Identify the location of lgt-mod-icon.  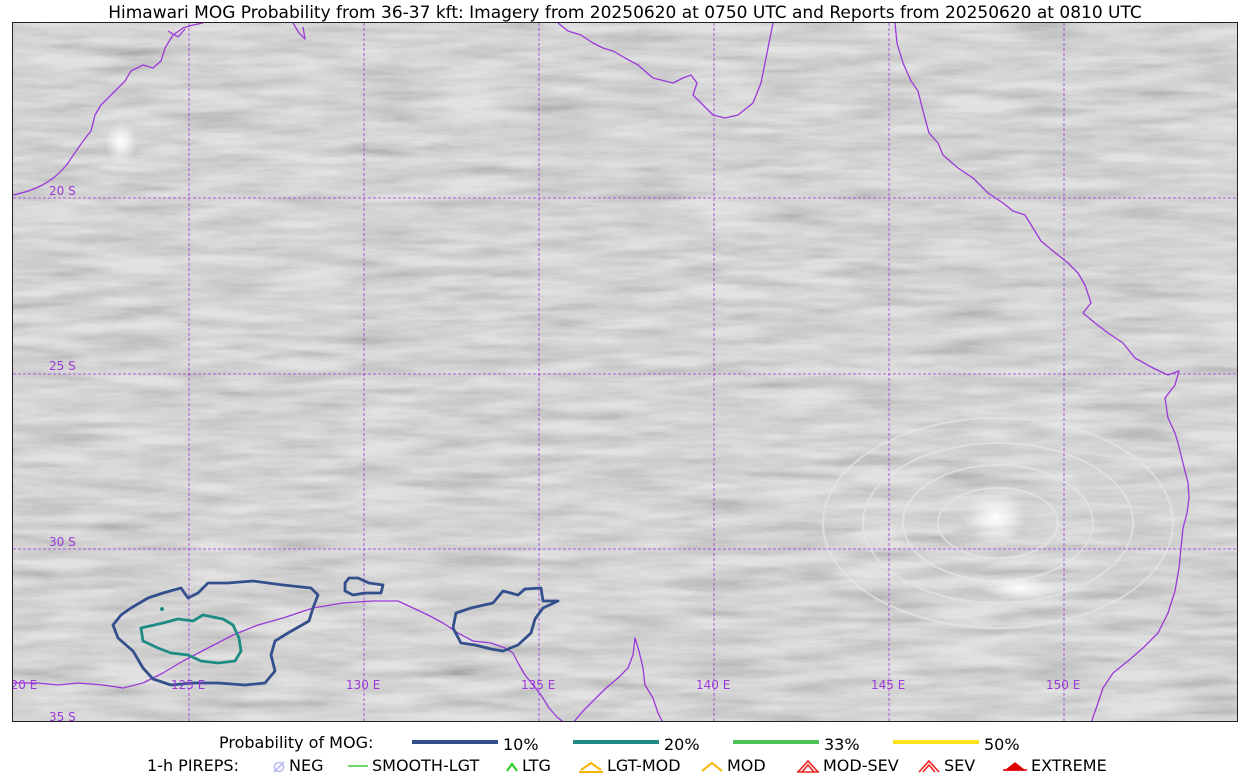
(591, 767).